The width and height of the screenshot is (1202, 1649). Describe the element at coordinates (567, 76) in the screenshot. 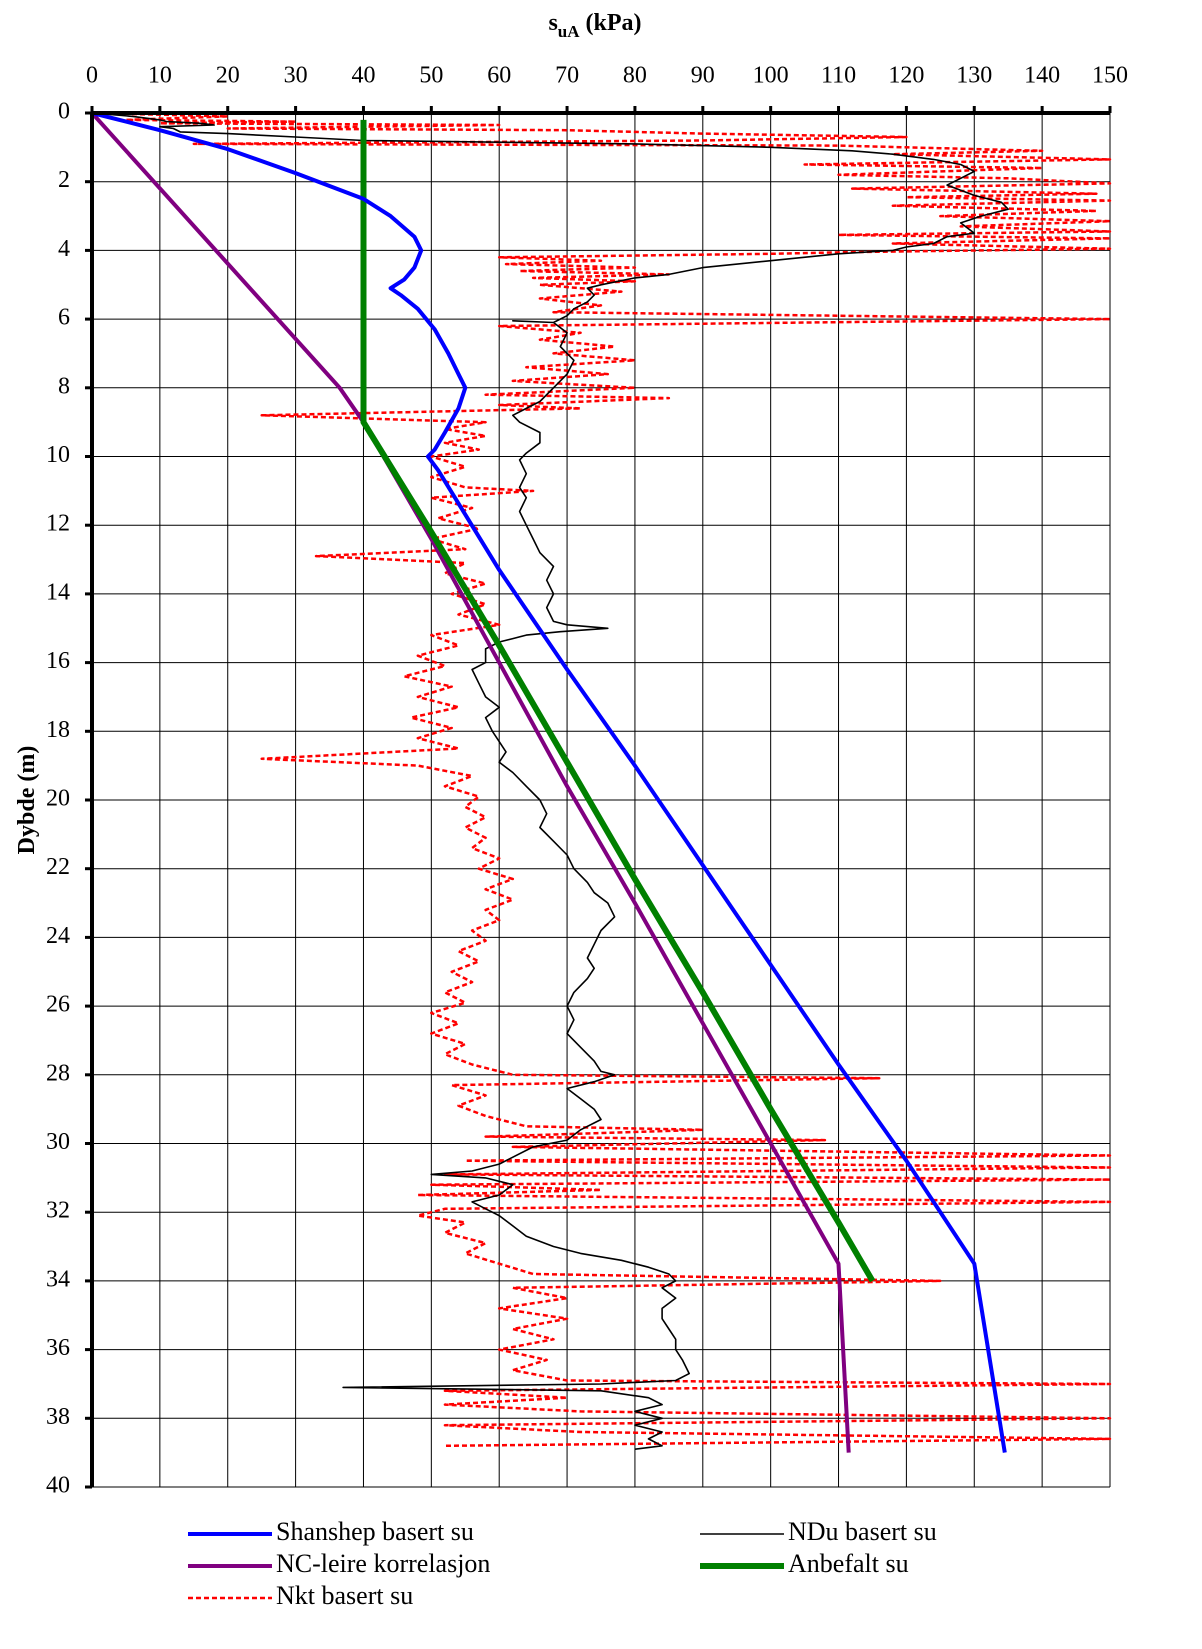

I see `x-tick-label: 70` at that location.